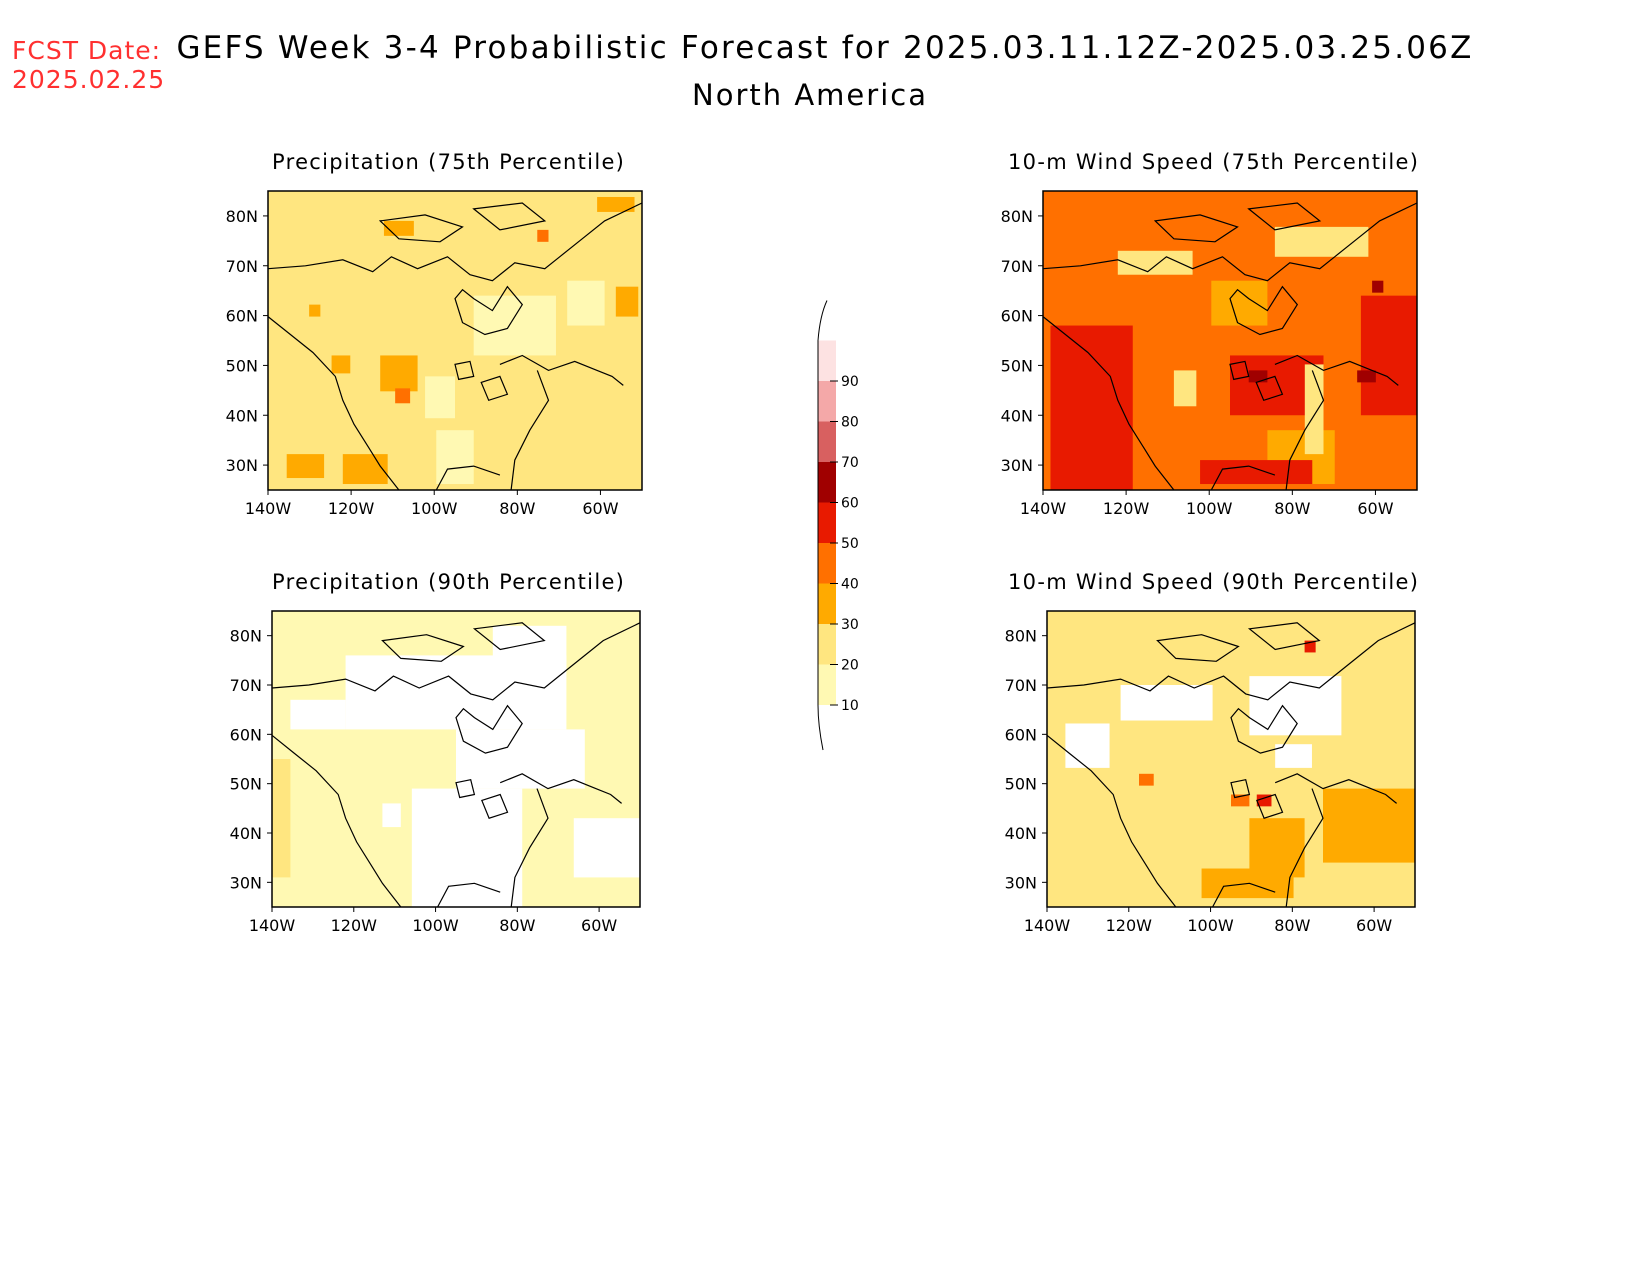 The image size is (1650, 1275). I want to click on colorbar: 10 20 30 40 50 60 70 80 90, so click(838, 525).